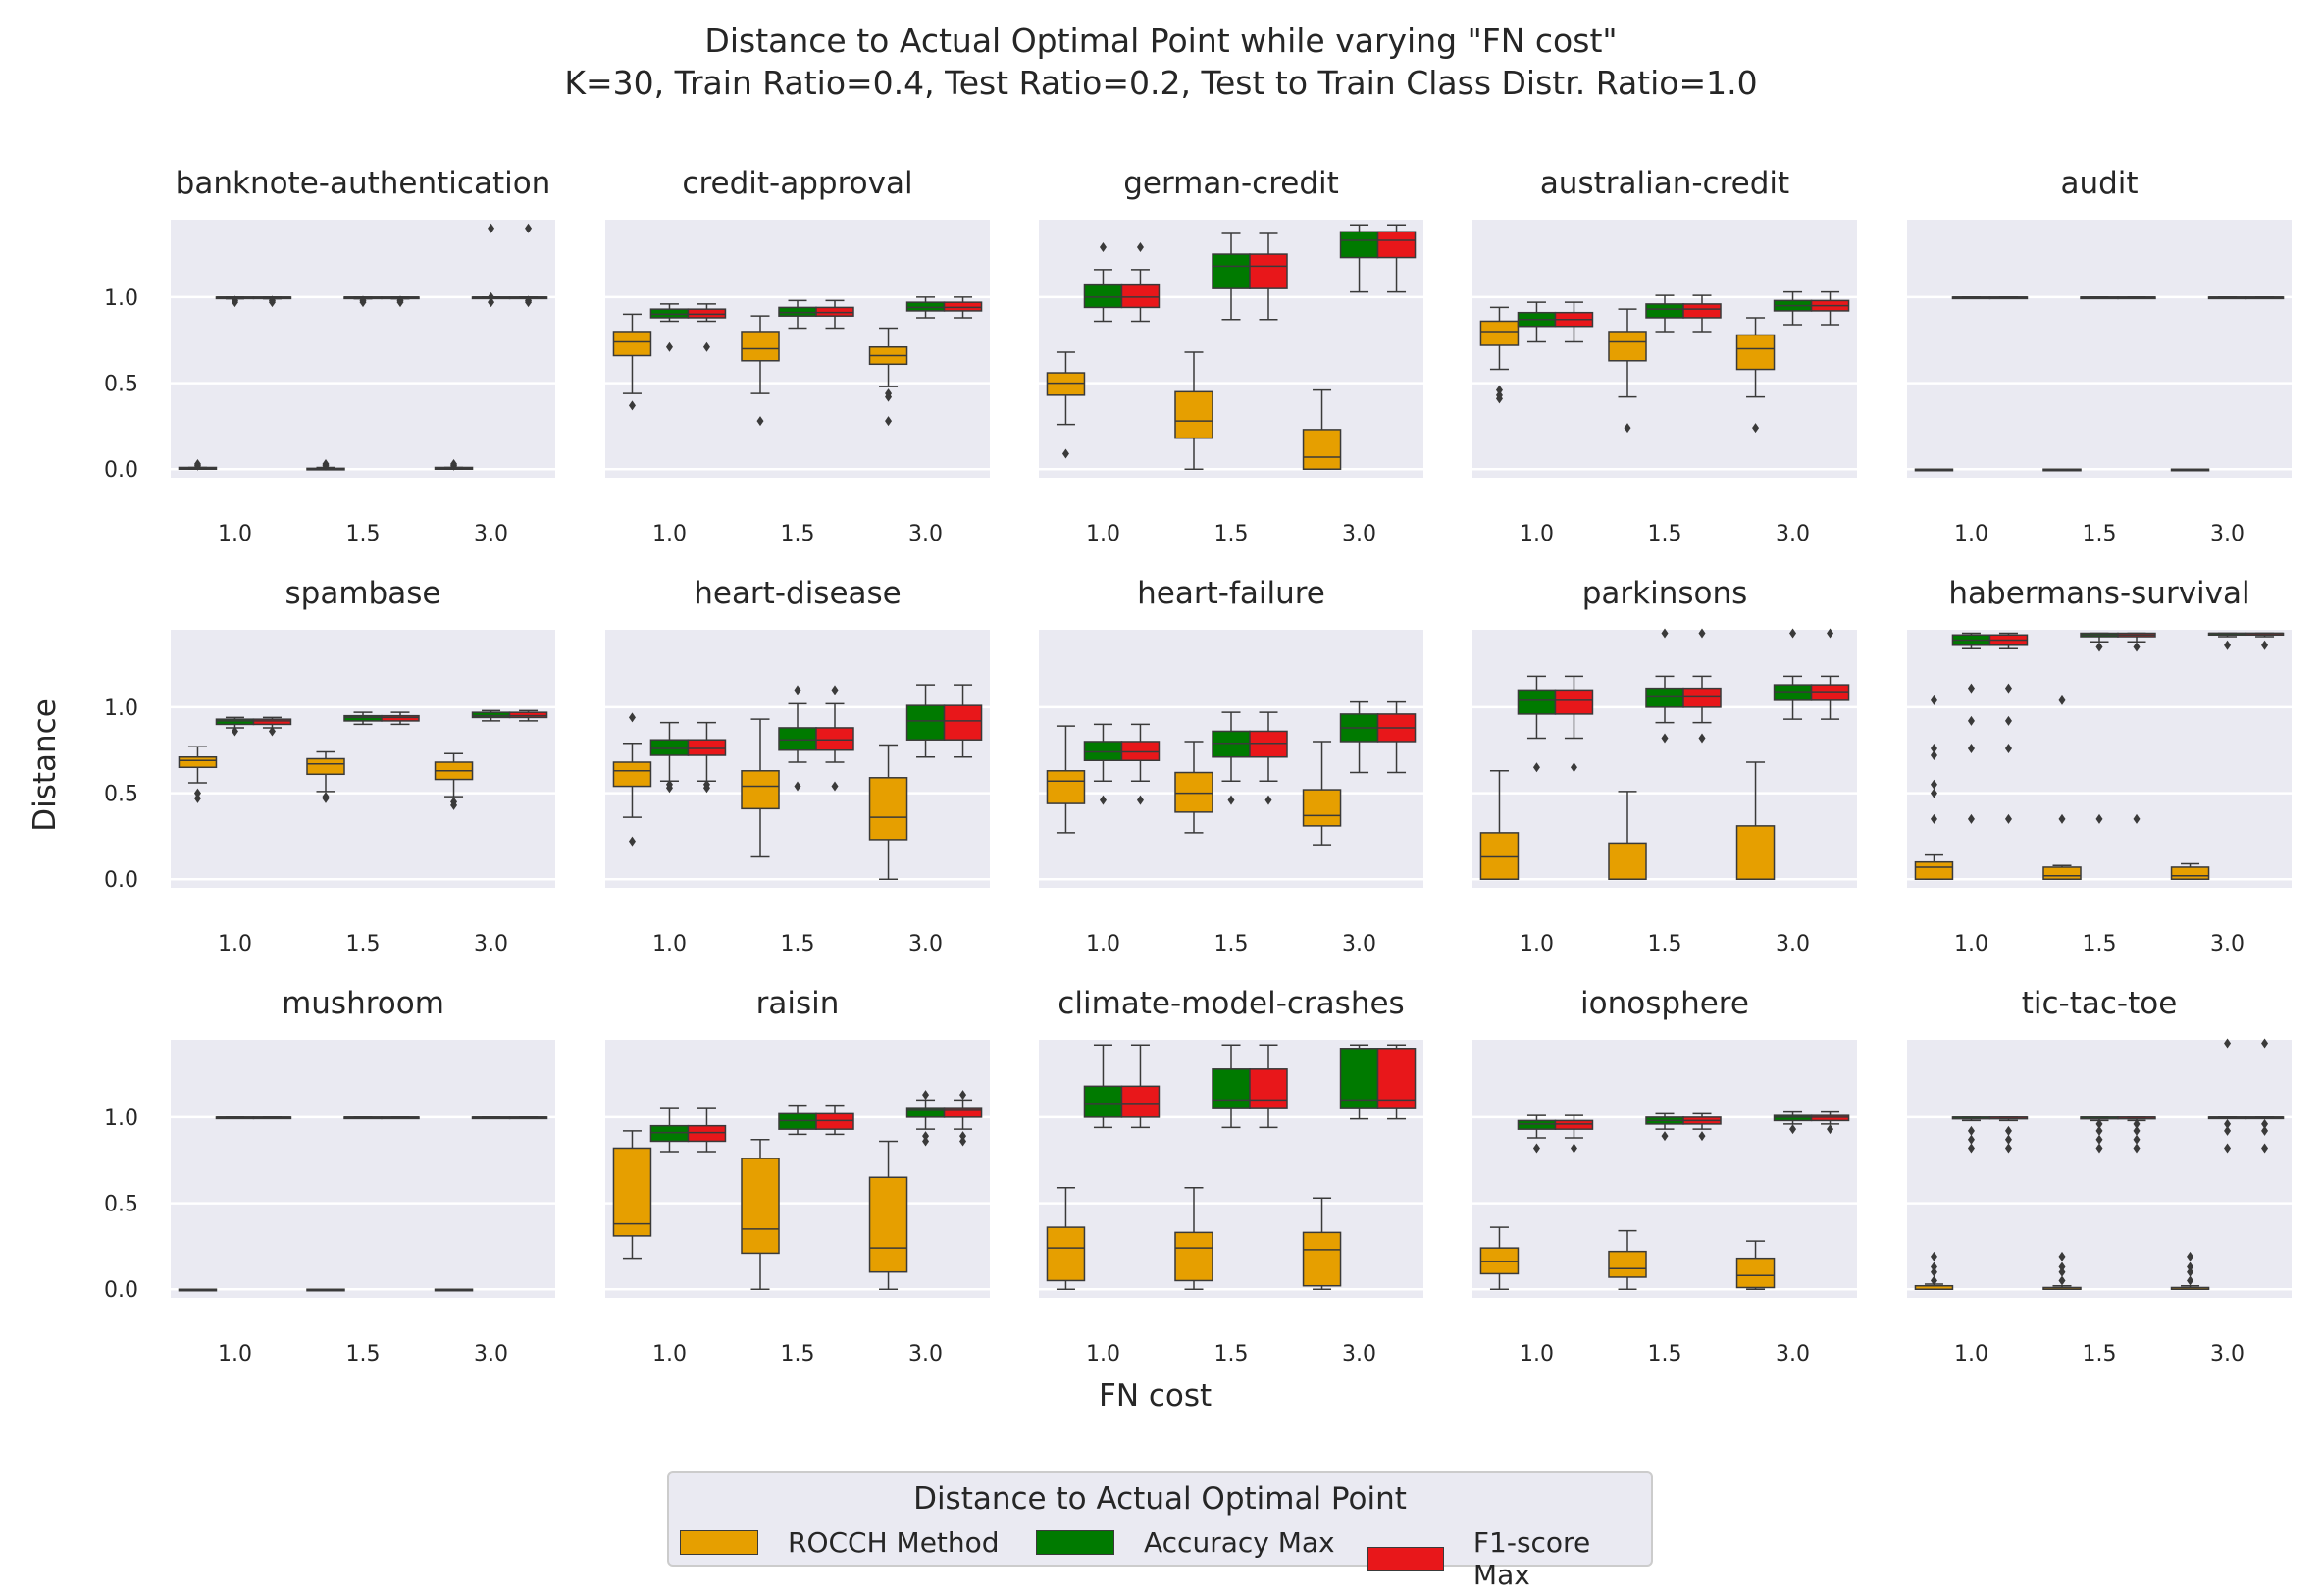 The height and width of the screenshot is (1596, 2322). I want to click on panel-title: heart-disease, so click(798, 593).